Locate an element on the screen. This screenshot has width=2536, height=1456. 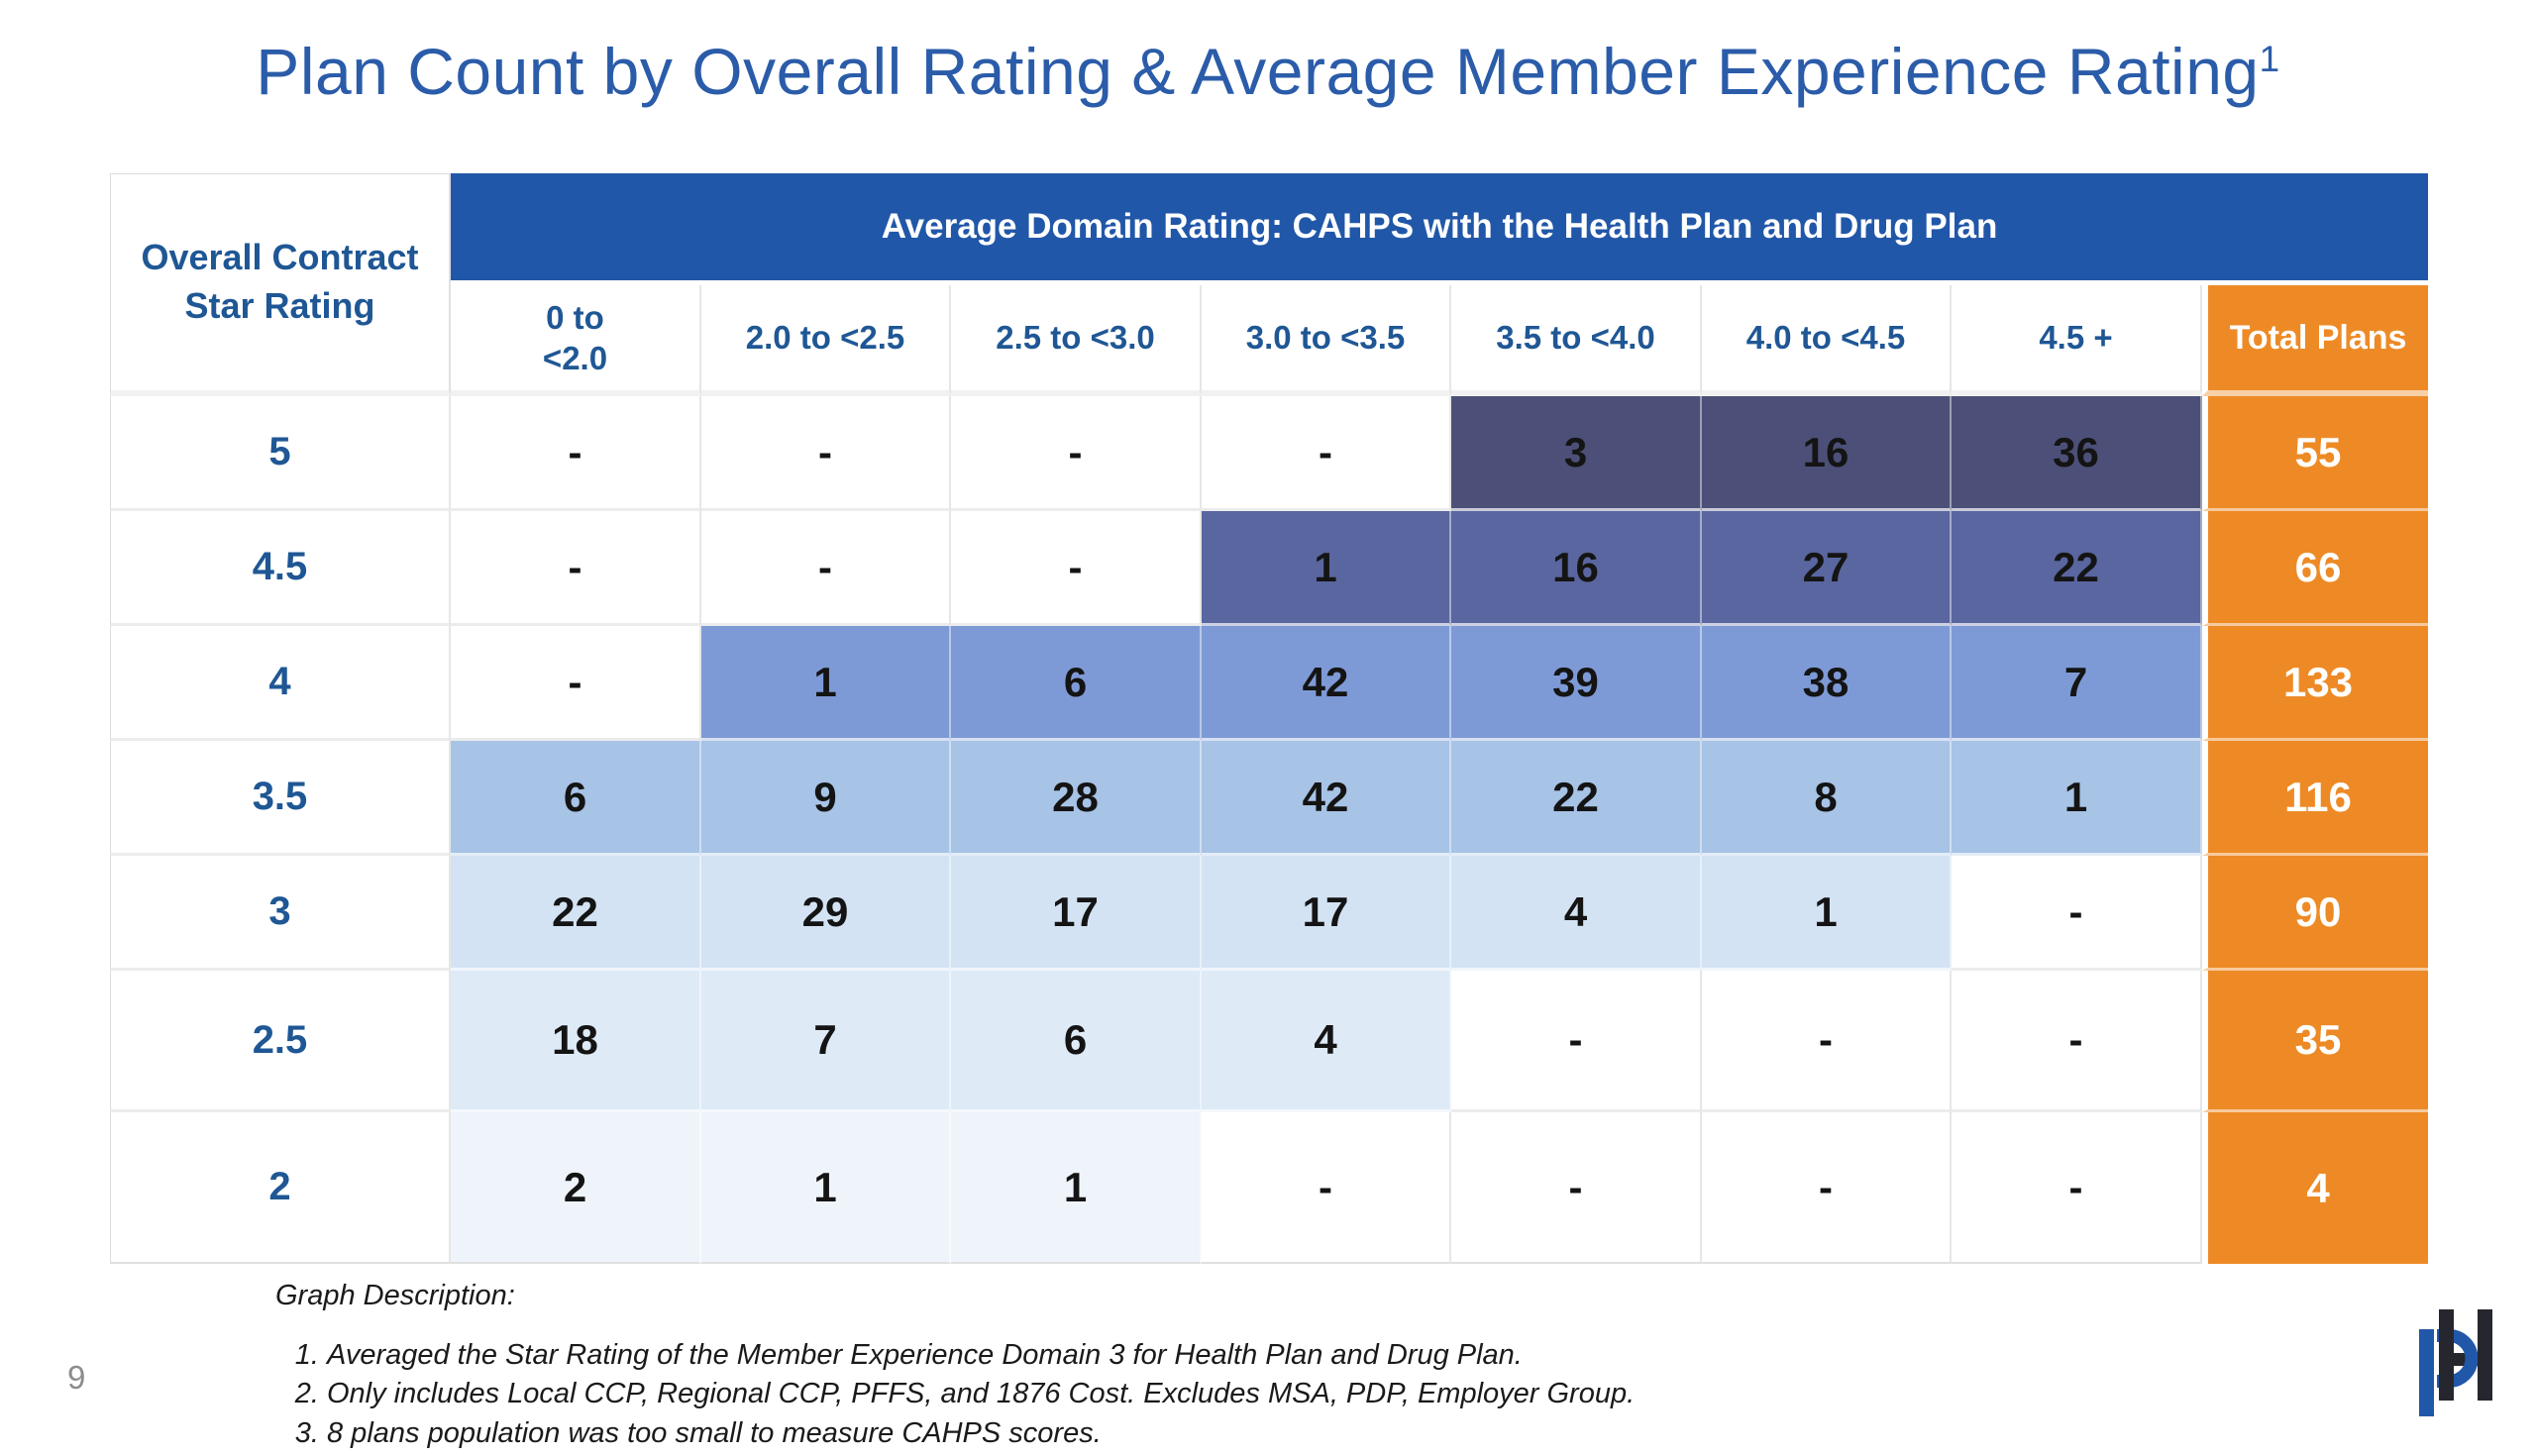
row-label: 4.5 is located at coordinates (280, 568).